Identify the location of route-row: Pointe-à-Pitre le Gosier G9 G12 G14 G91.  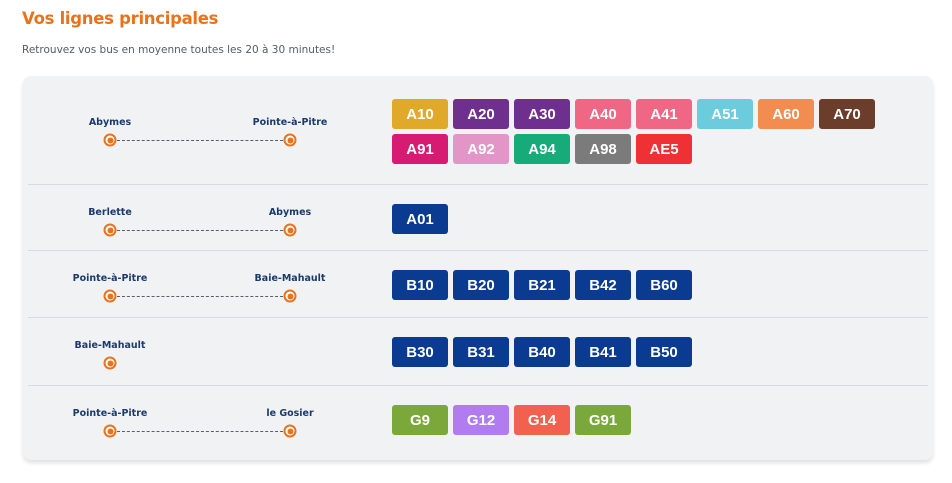
(478, 422).